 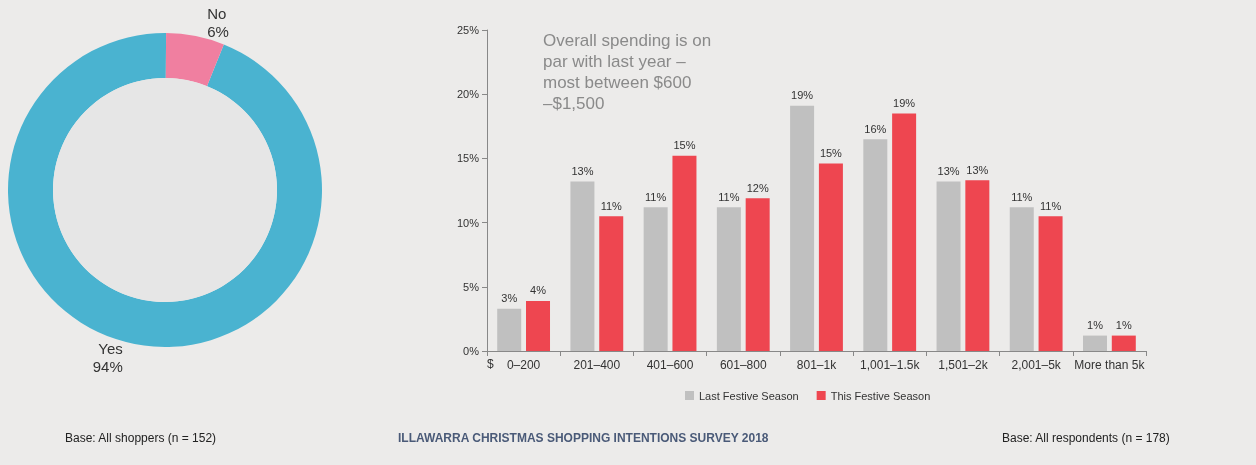 What do you see at coordinates (1036, 365) in the screenshot?
I see `x-tick-label: 2,001–5k` at bounding box center [1036, 365].